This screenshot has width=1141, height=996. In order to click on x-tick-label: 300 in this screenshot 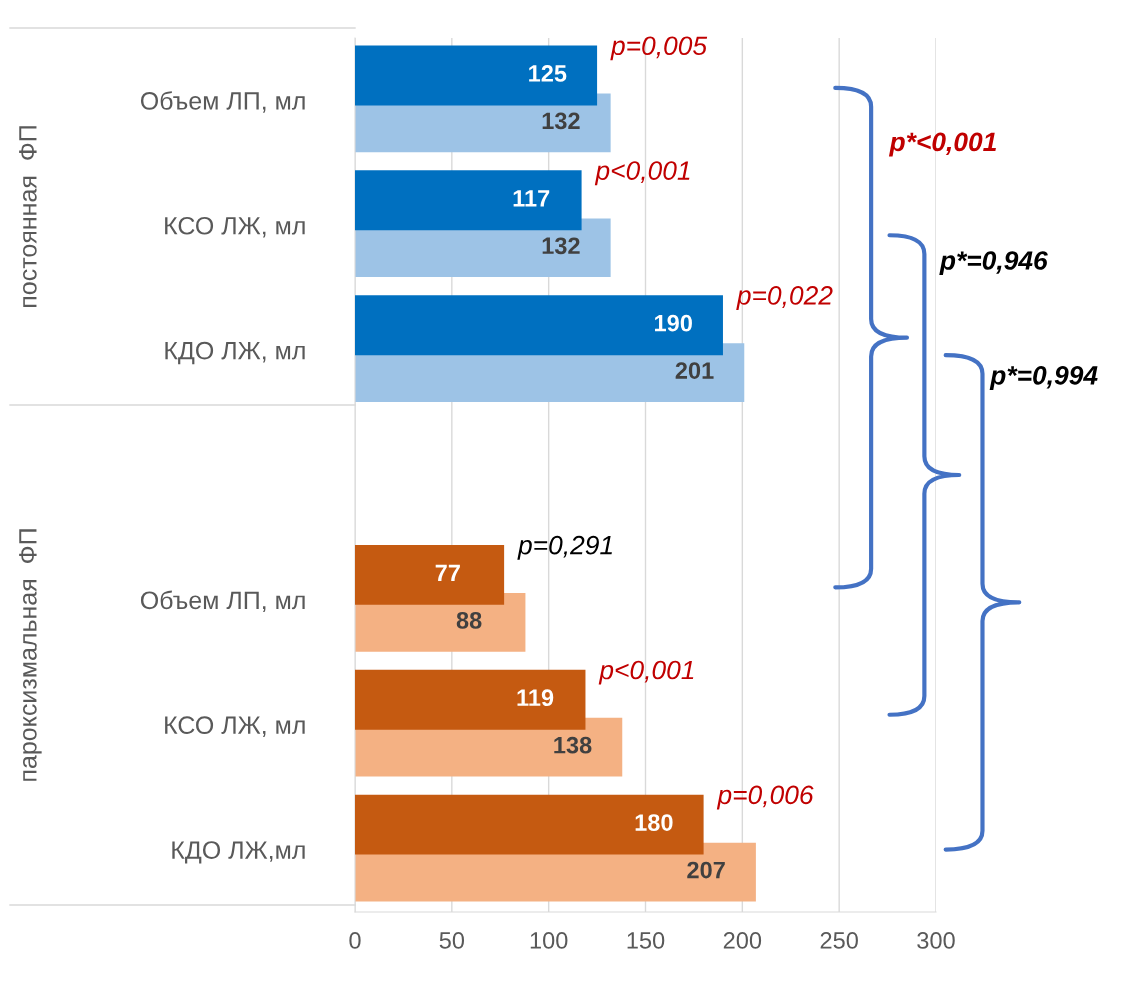, I will do `click(936, 940)`.